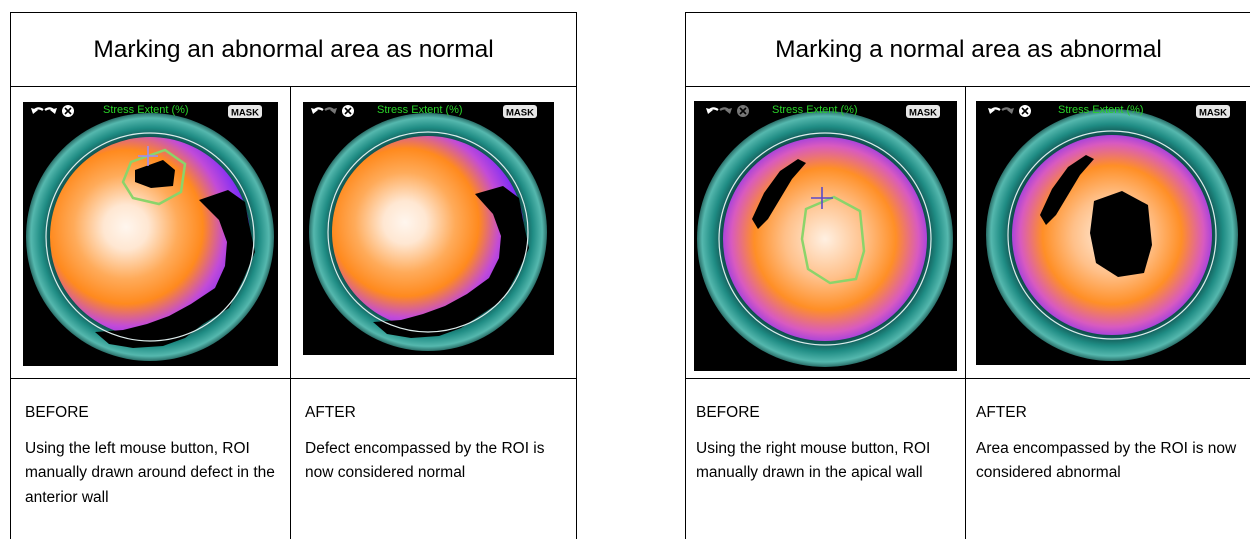  Describe the element at coordinates (968, 50) in the screenshot. I see `panel-title: Marking a normal area as abnormal` at that location.